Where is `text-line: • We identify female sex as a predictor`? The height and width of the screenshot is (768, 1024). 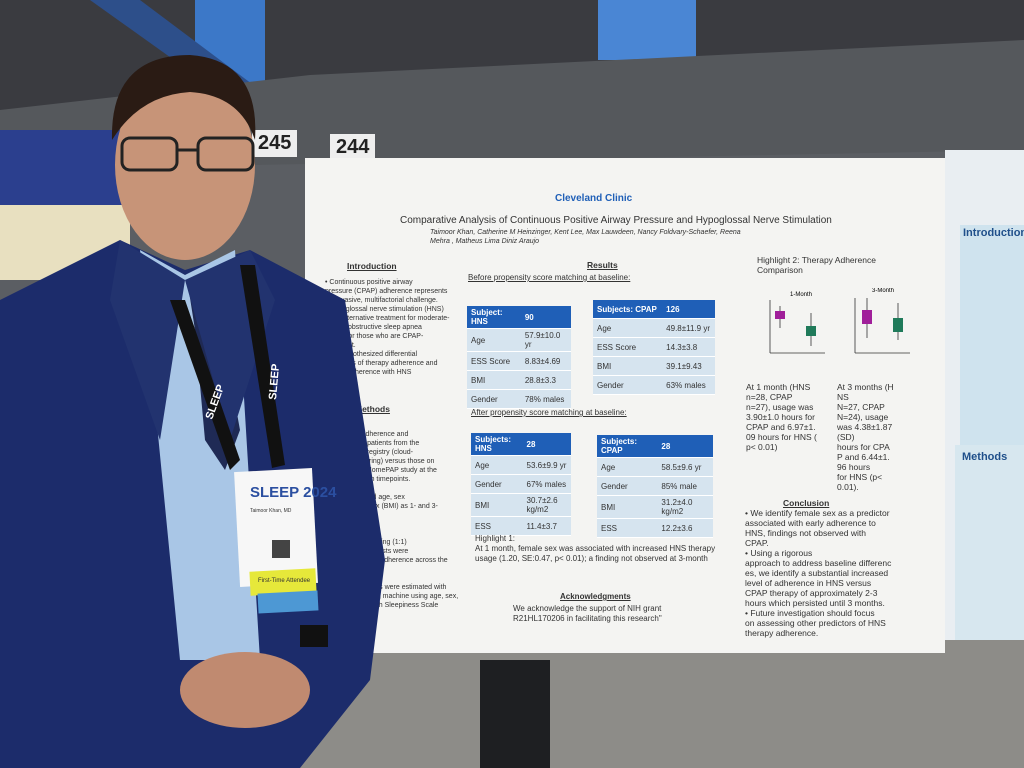
text-line: • We identify female sex as a predictor is located at coordinates (817, 513).